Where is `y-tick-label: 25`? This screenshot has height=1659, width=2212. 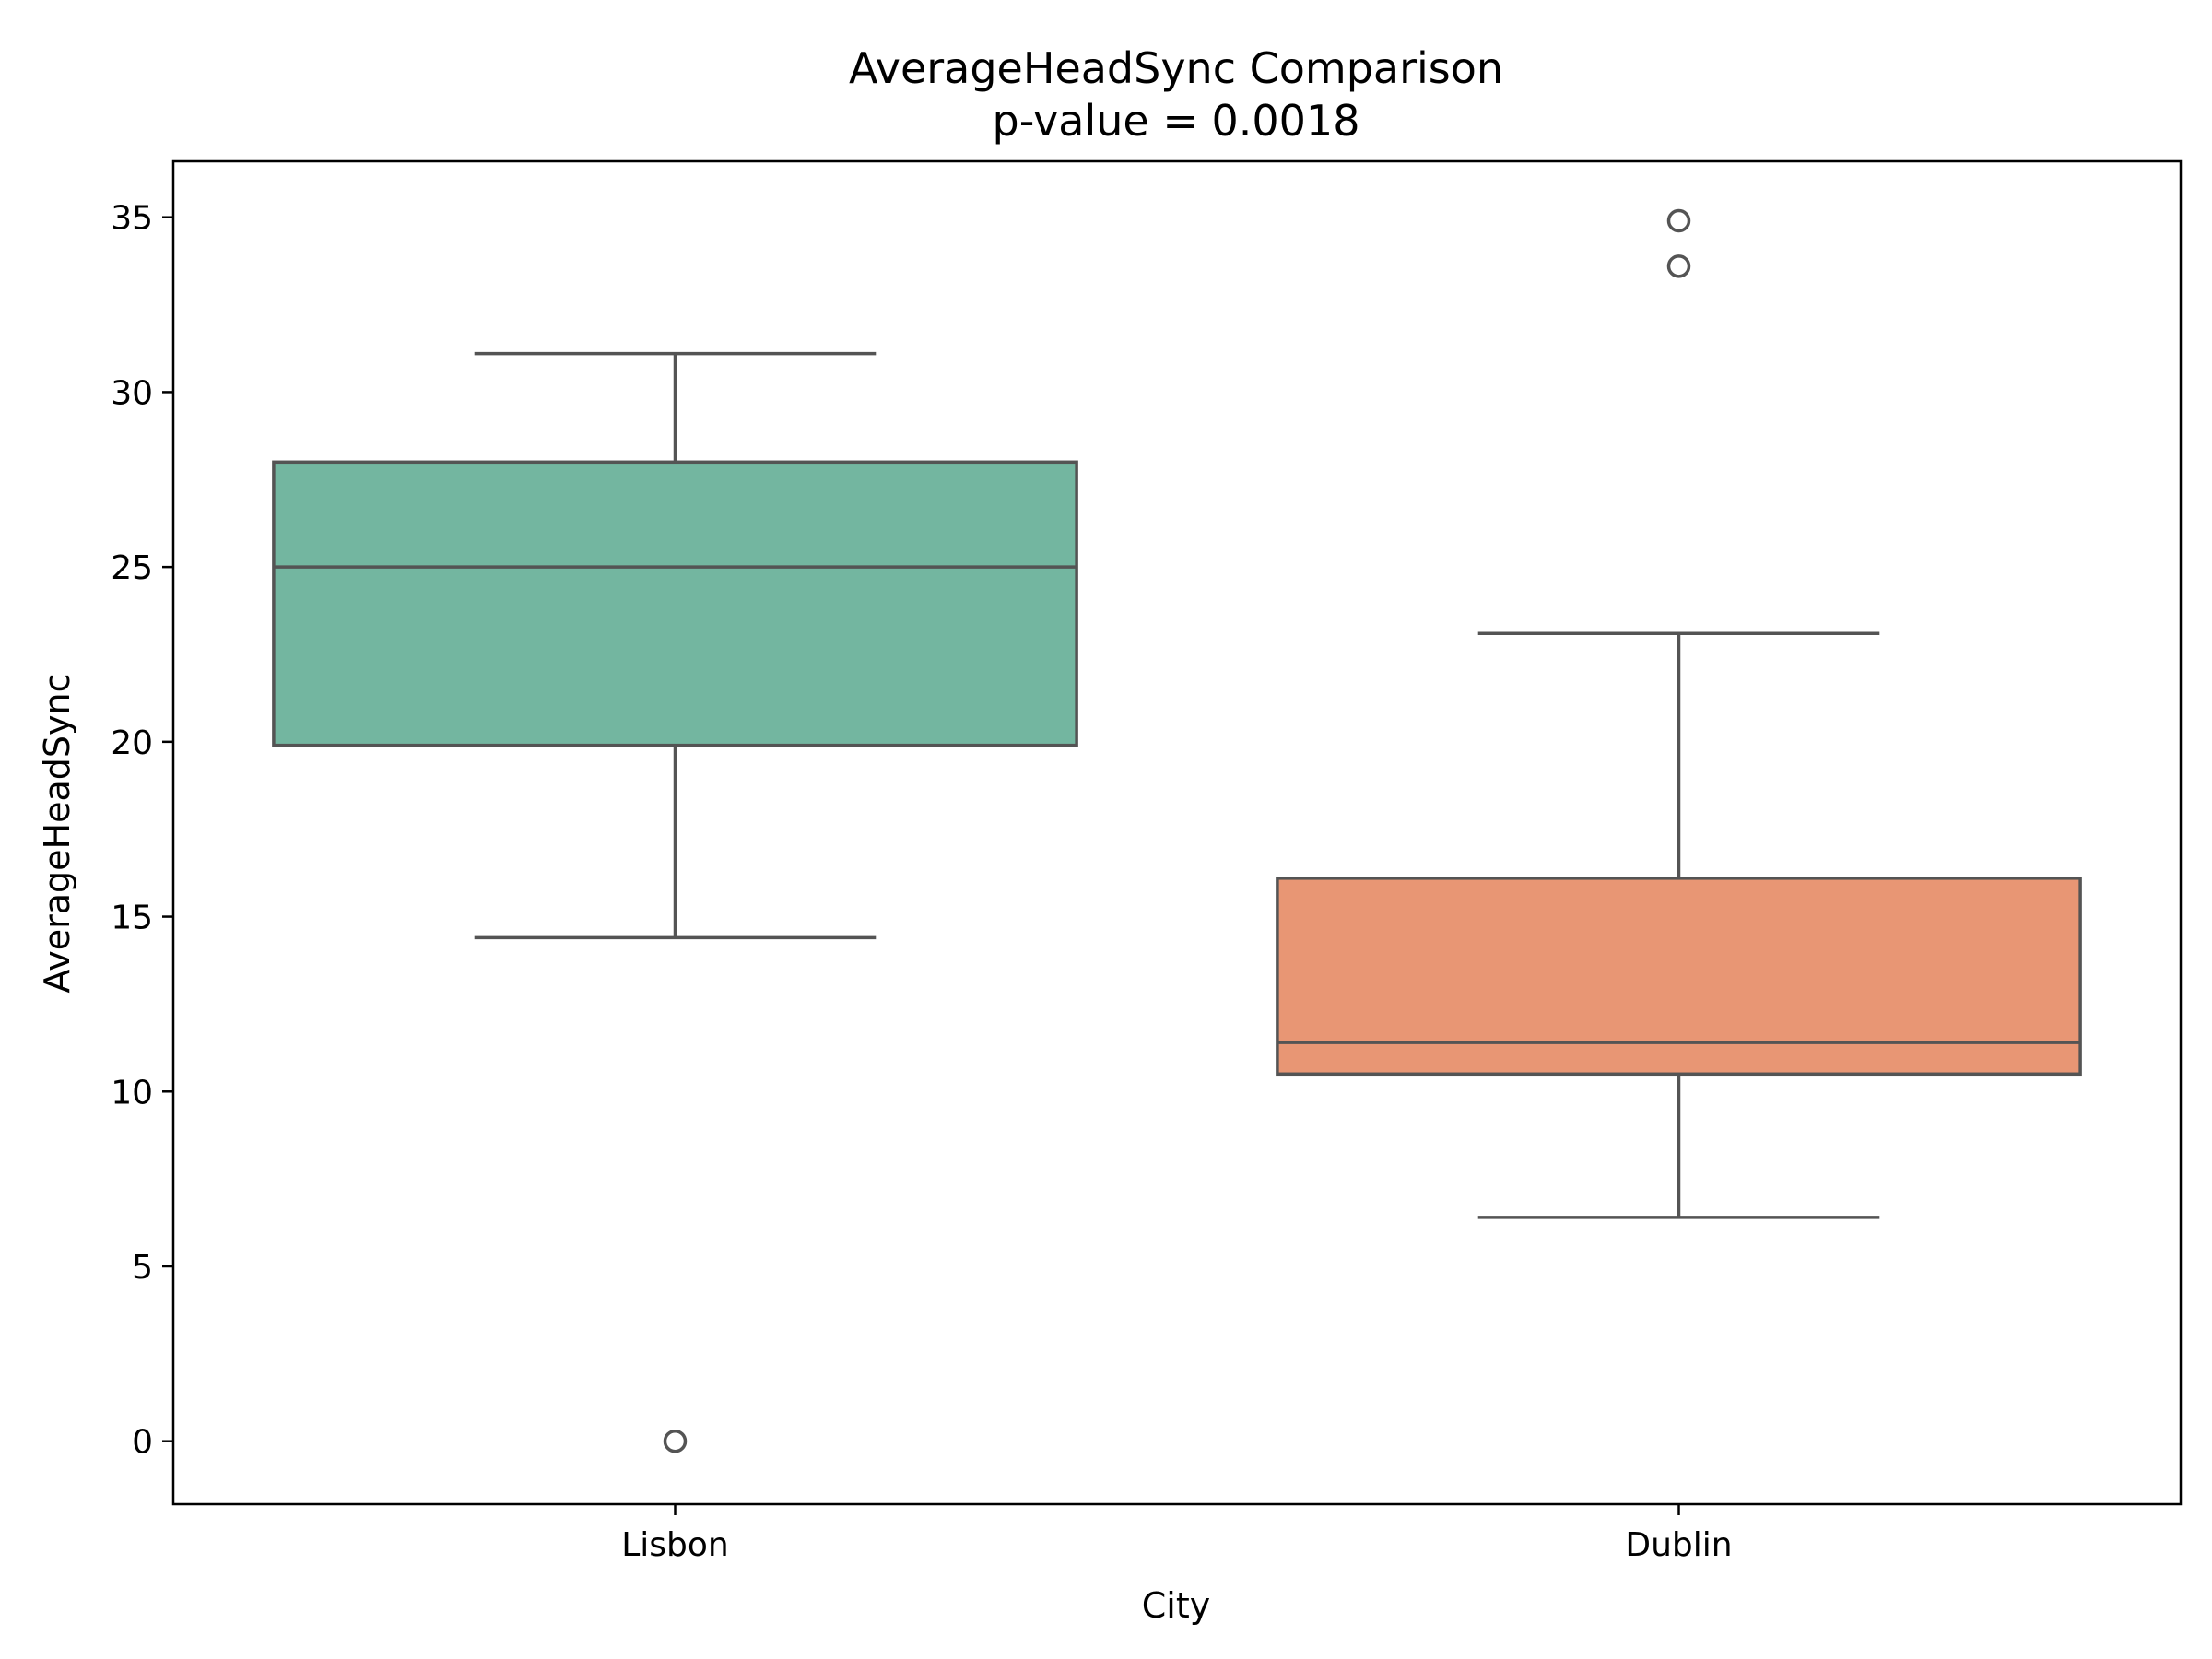
y-tick-label: 25 is located at coordinates (132, 568).